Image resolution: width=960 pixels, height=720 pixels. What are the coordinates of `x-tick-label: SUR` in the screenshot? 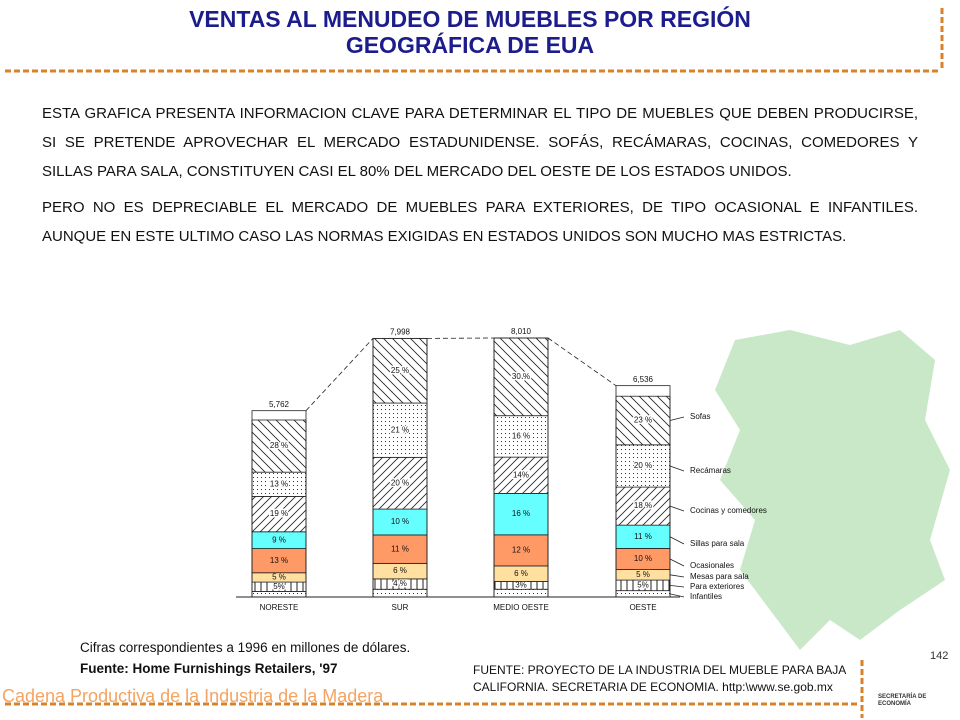 It's located at (400, 607).